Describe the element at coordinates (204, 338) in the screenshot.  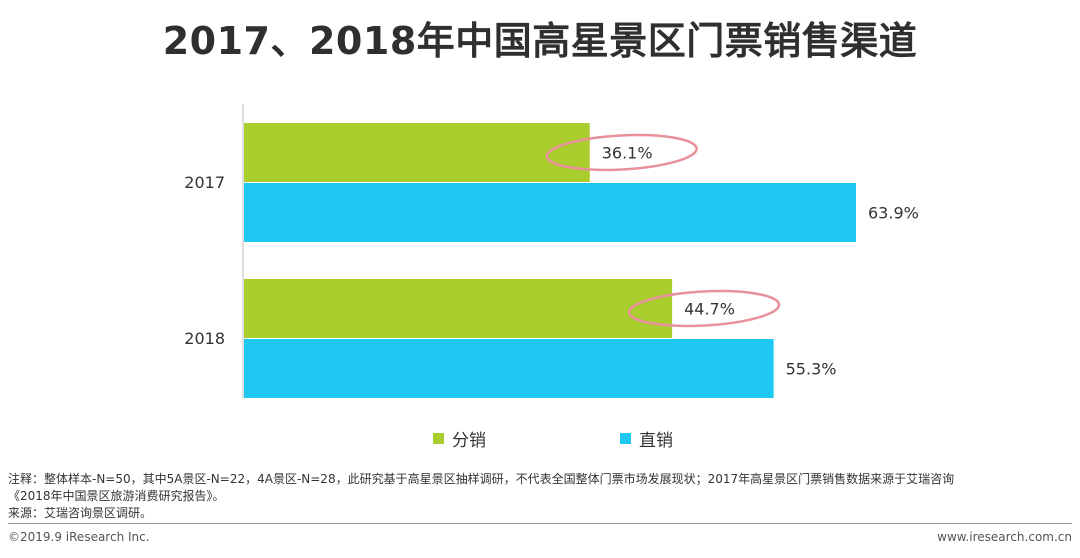
I see `category-label-2018: 2018` at that location.